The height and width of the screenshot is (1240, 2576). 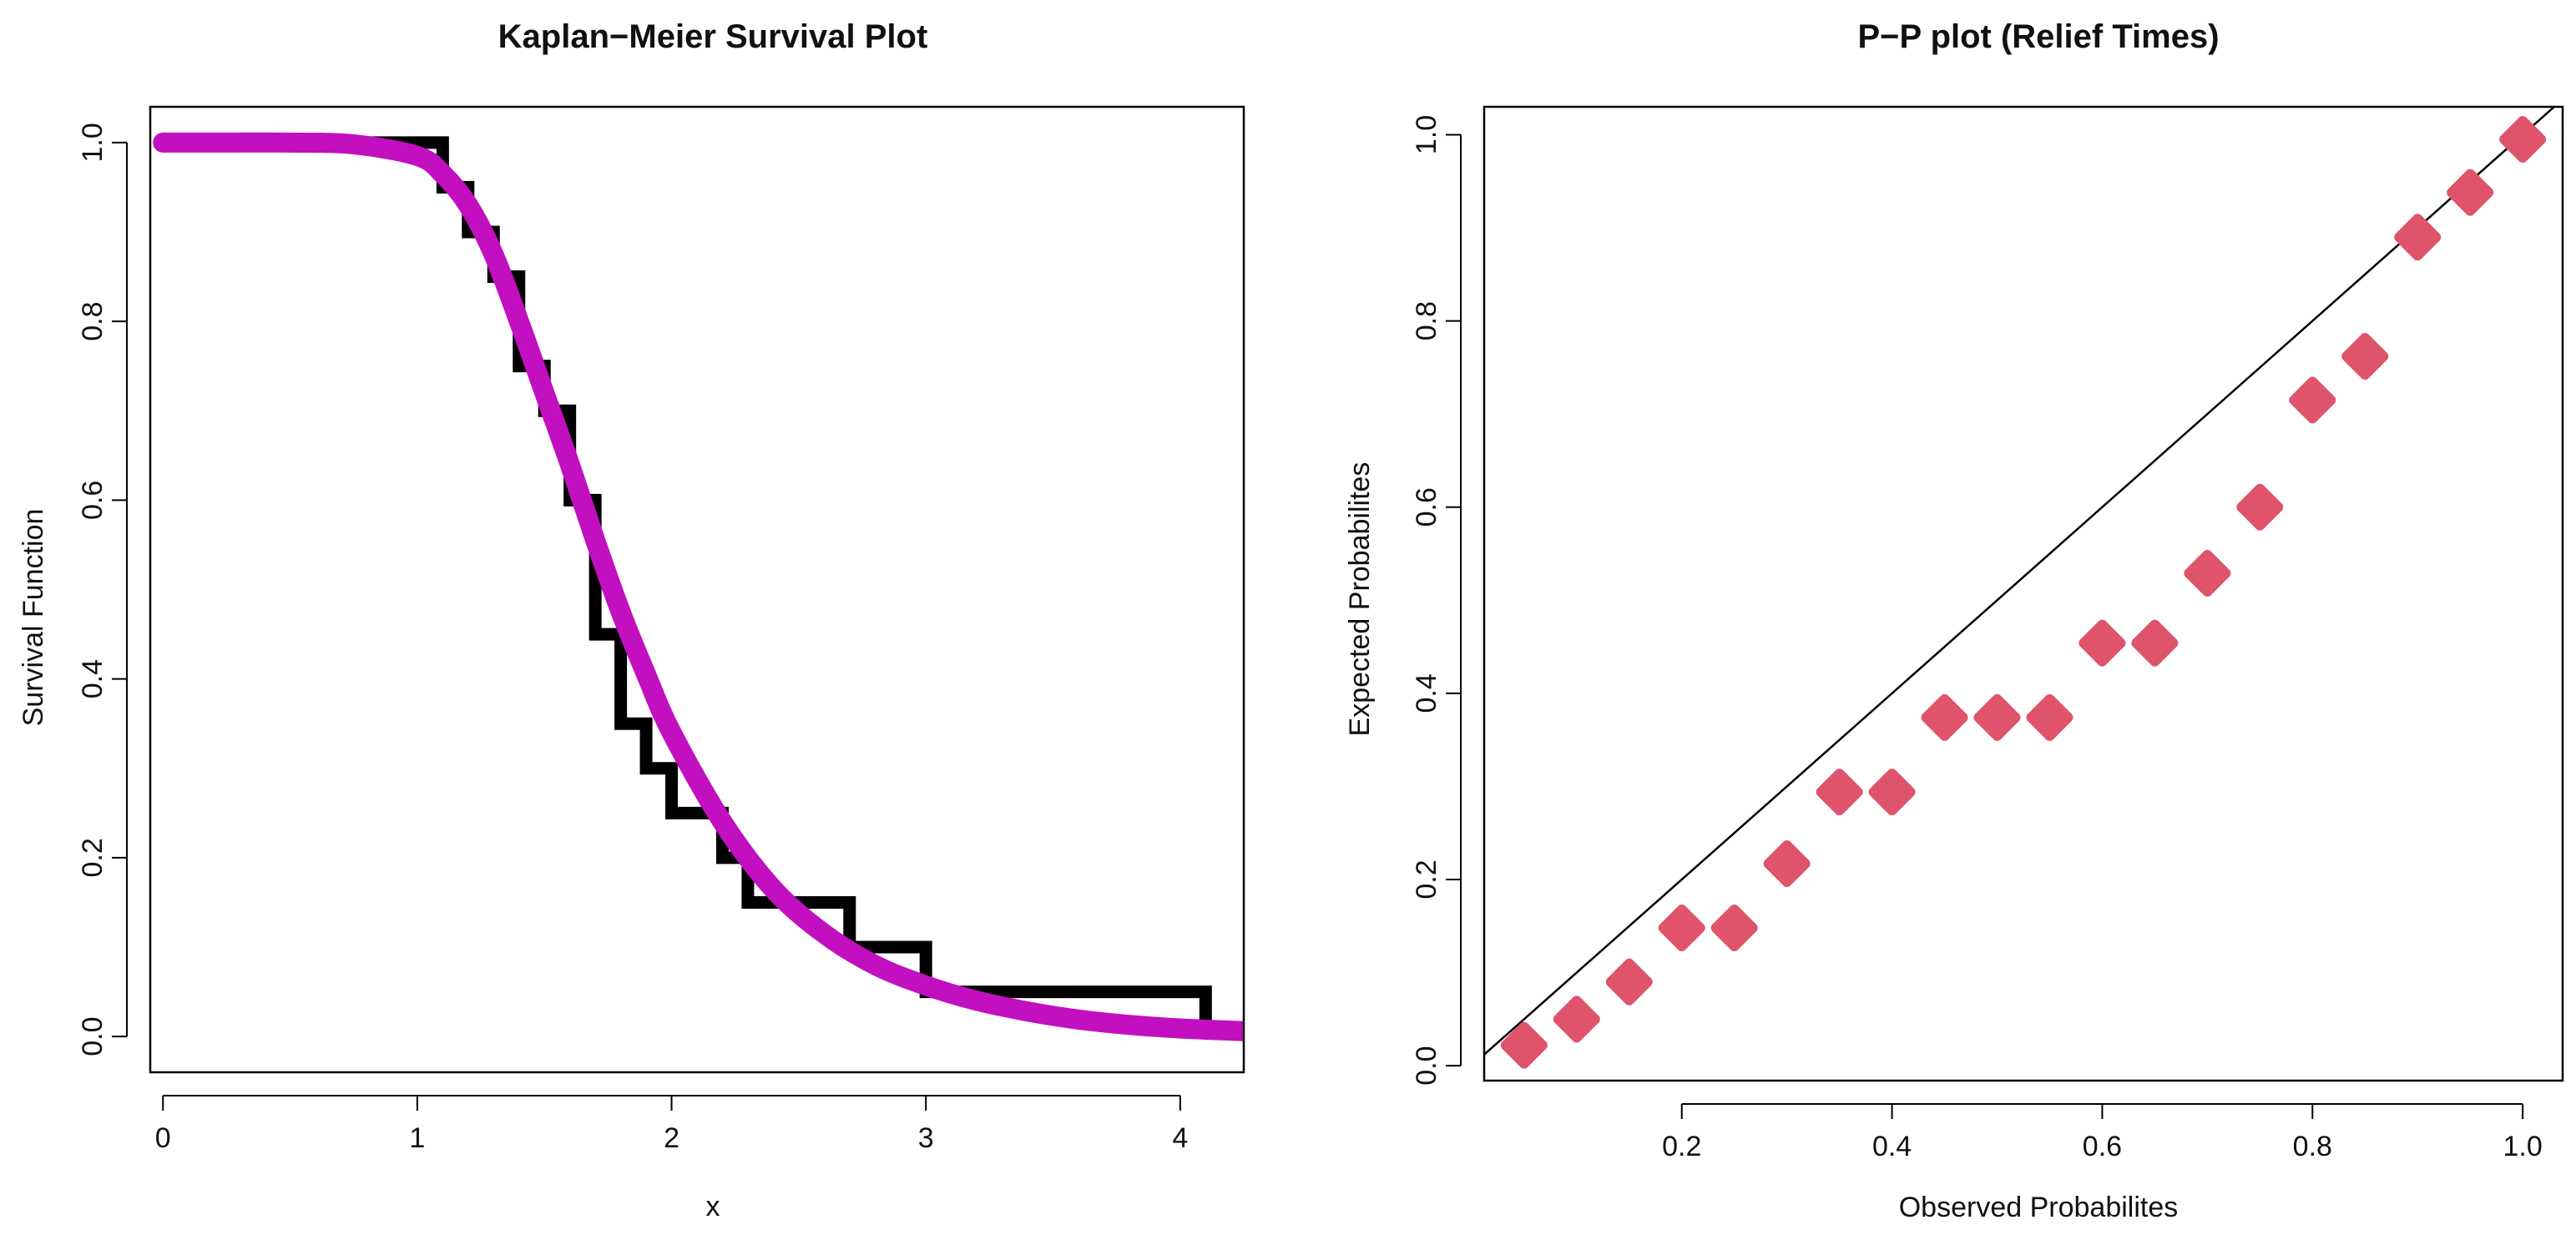 What do you see at coordinates (93, 857) in the screenshot?
I see `km-y-tick-label: 0.2` at bounding box center [93, 857].